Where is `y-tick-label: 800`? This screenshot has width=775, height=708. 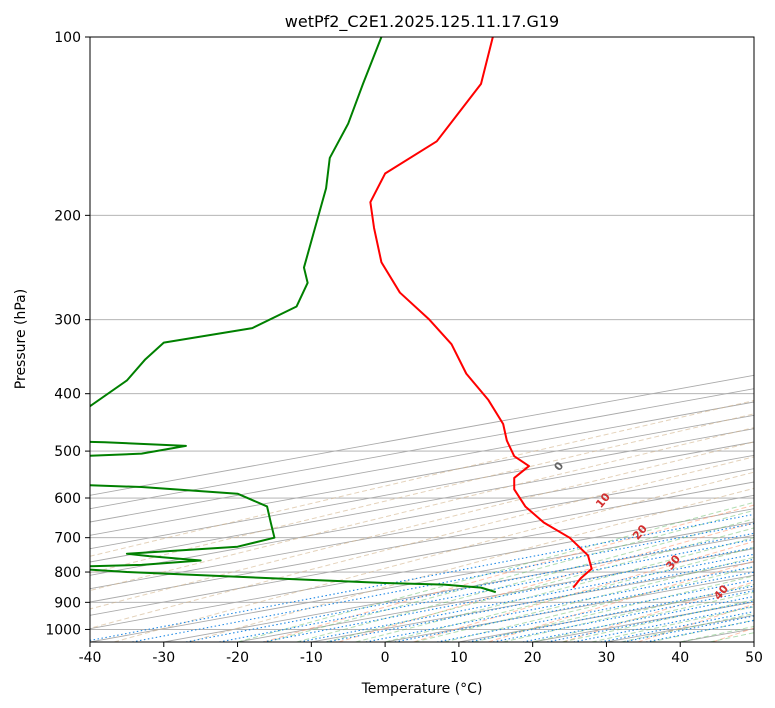
y-tick-label: 800 is located at coordinates (67, 573).